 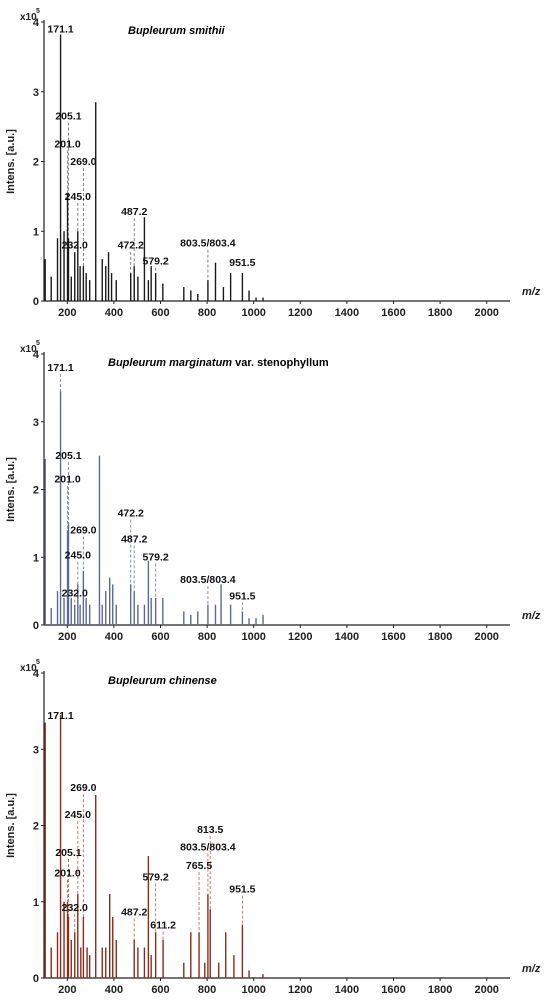 I want to click on panel-title: Bupleurum marginatum var. stenophyllum, so click(x=218, y=363).